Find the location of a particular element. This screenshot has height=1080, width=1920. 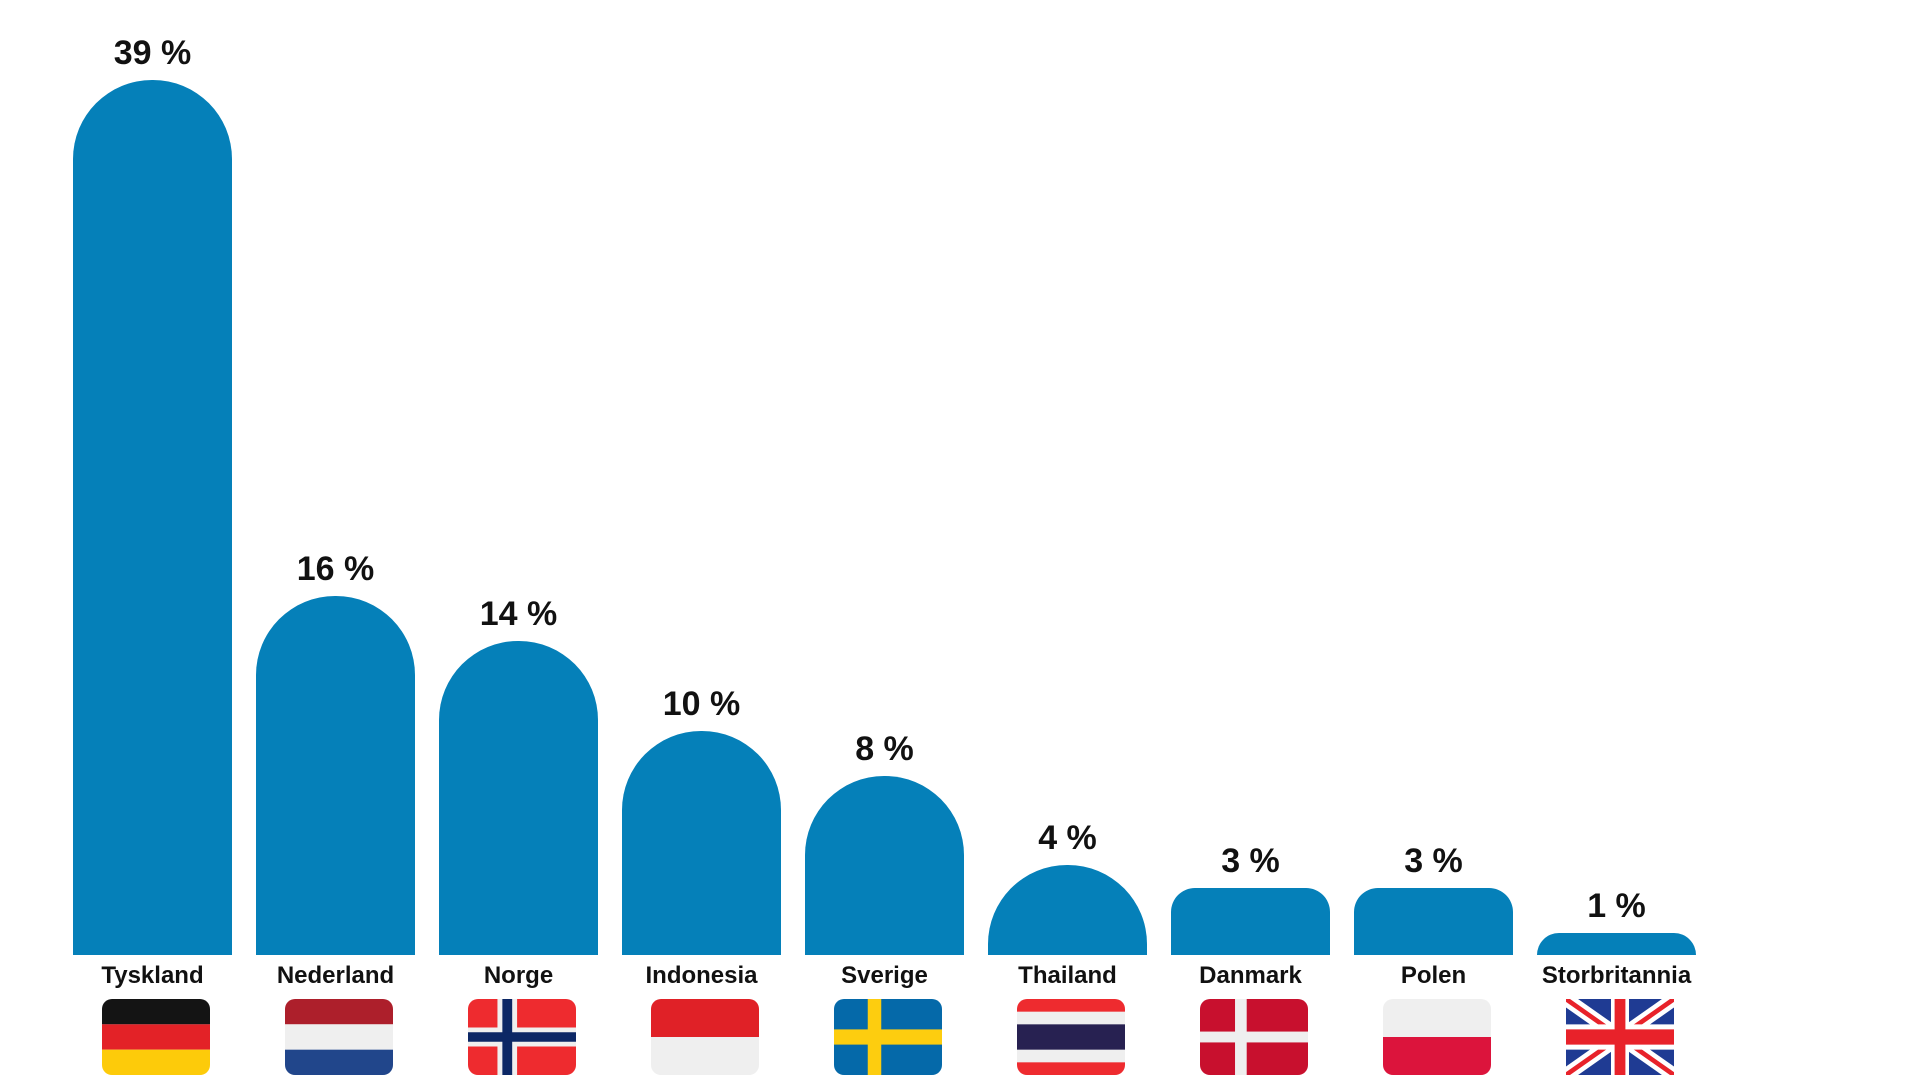

category-label: Norge is located at coordinates (518, 975).